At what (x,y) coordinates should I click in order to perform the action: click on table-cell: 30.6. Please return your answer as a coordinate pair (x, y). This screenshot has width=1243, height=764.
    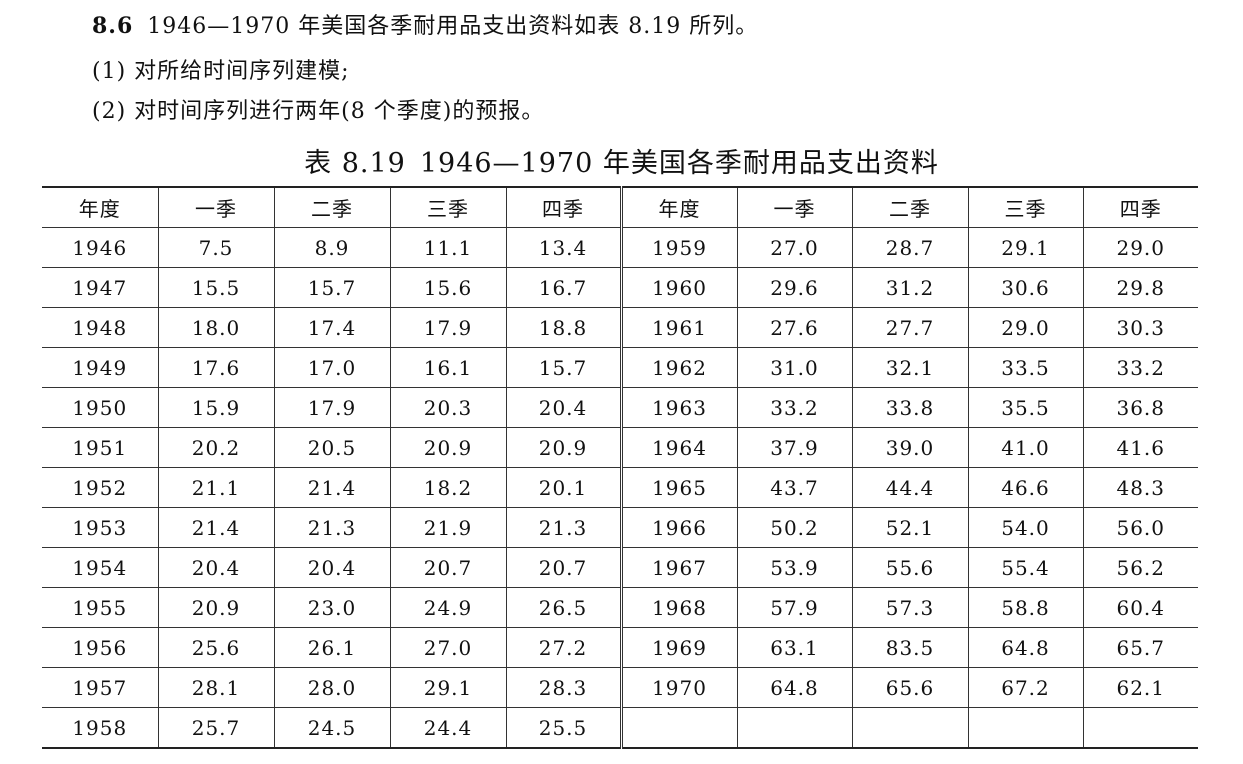
    Looking at the image, I should click on (1025, 287).